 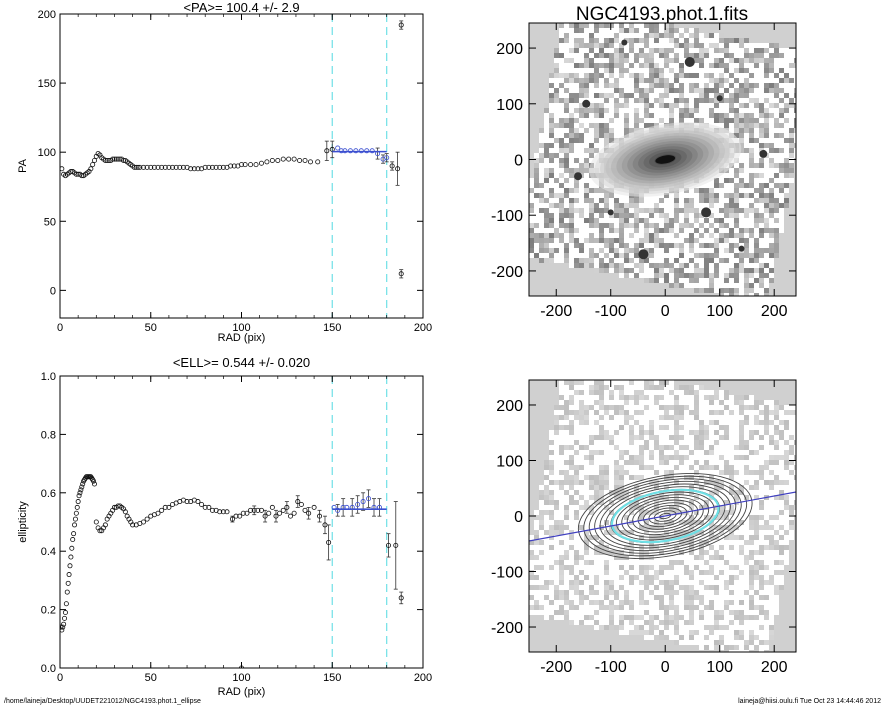 What do you see at coordinates (665, 667) in the screenshot?
I see `im2-xtick-label-2: 0` at bounding box center [665, 667].